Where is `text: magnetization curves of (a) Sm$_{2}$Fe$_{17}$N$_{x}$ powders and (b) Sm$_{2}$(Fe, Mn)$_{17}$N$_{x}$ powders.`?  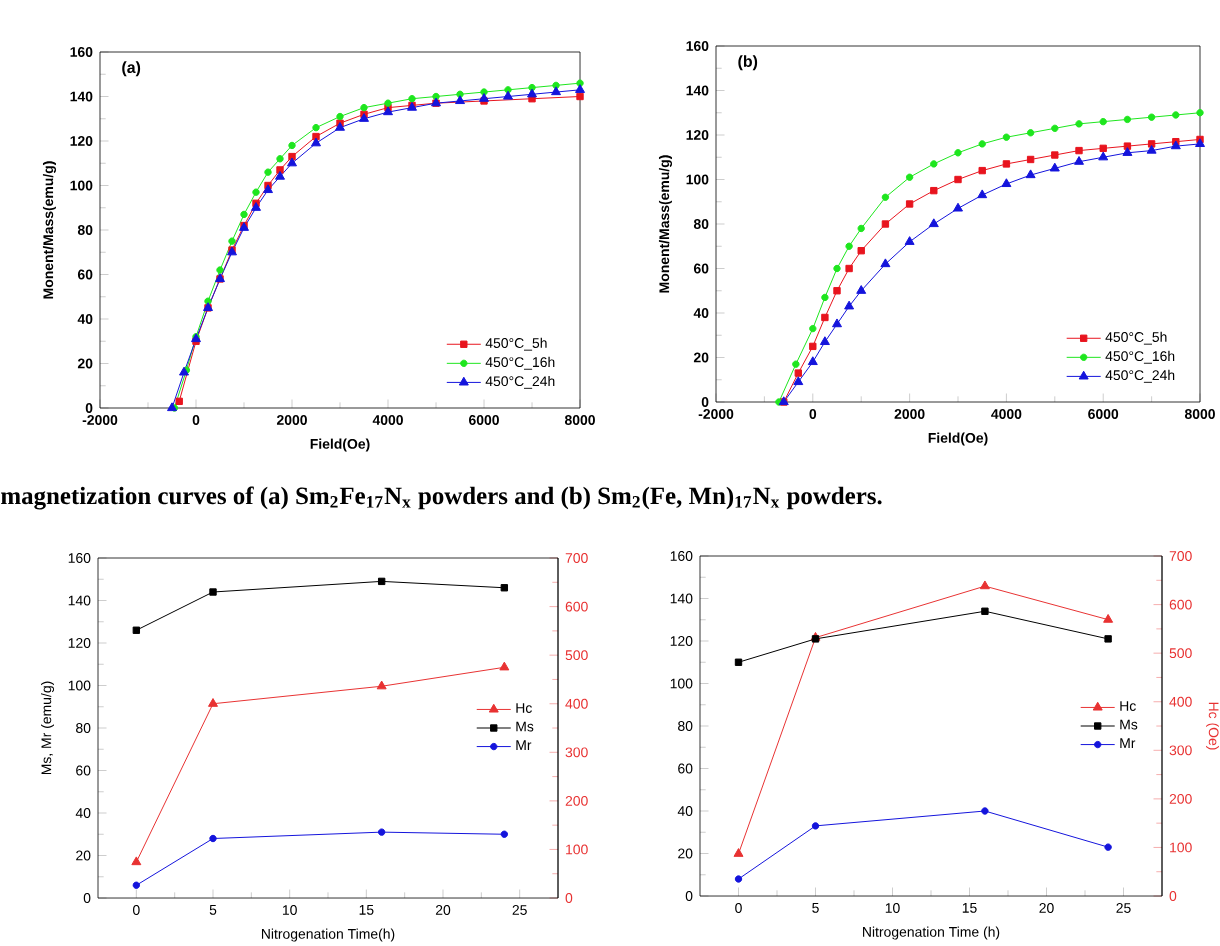 text: magnetization curves of (a) Sm$_{2}$Fe$_{17}$N$_{x}$ powders and (b) Sm$_{2}$(Fe, Mn)$_{17}$N$_{x}$ powders. is located at coordinates (441, 498).